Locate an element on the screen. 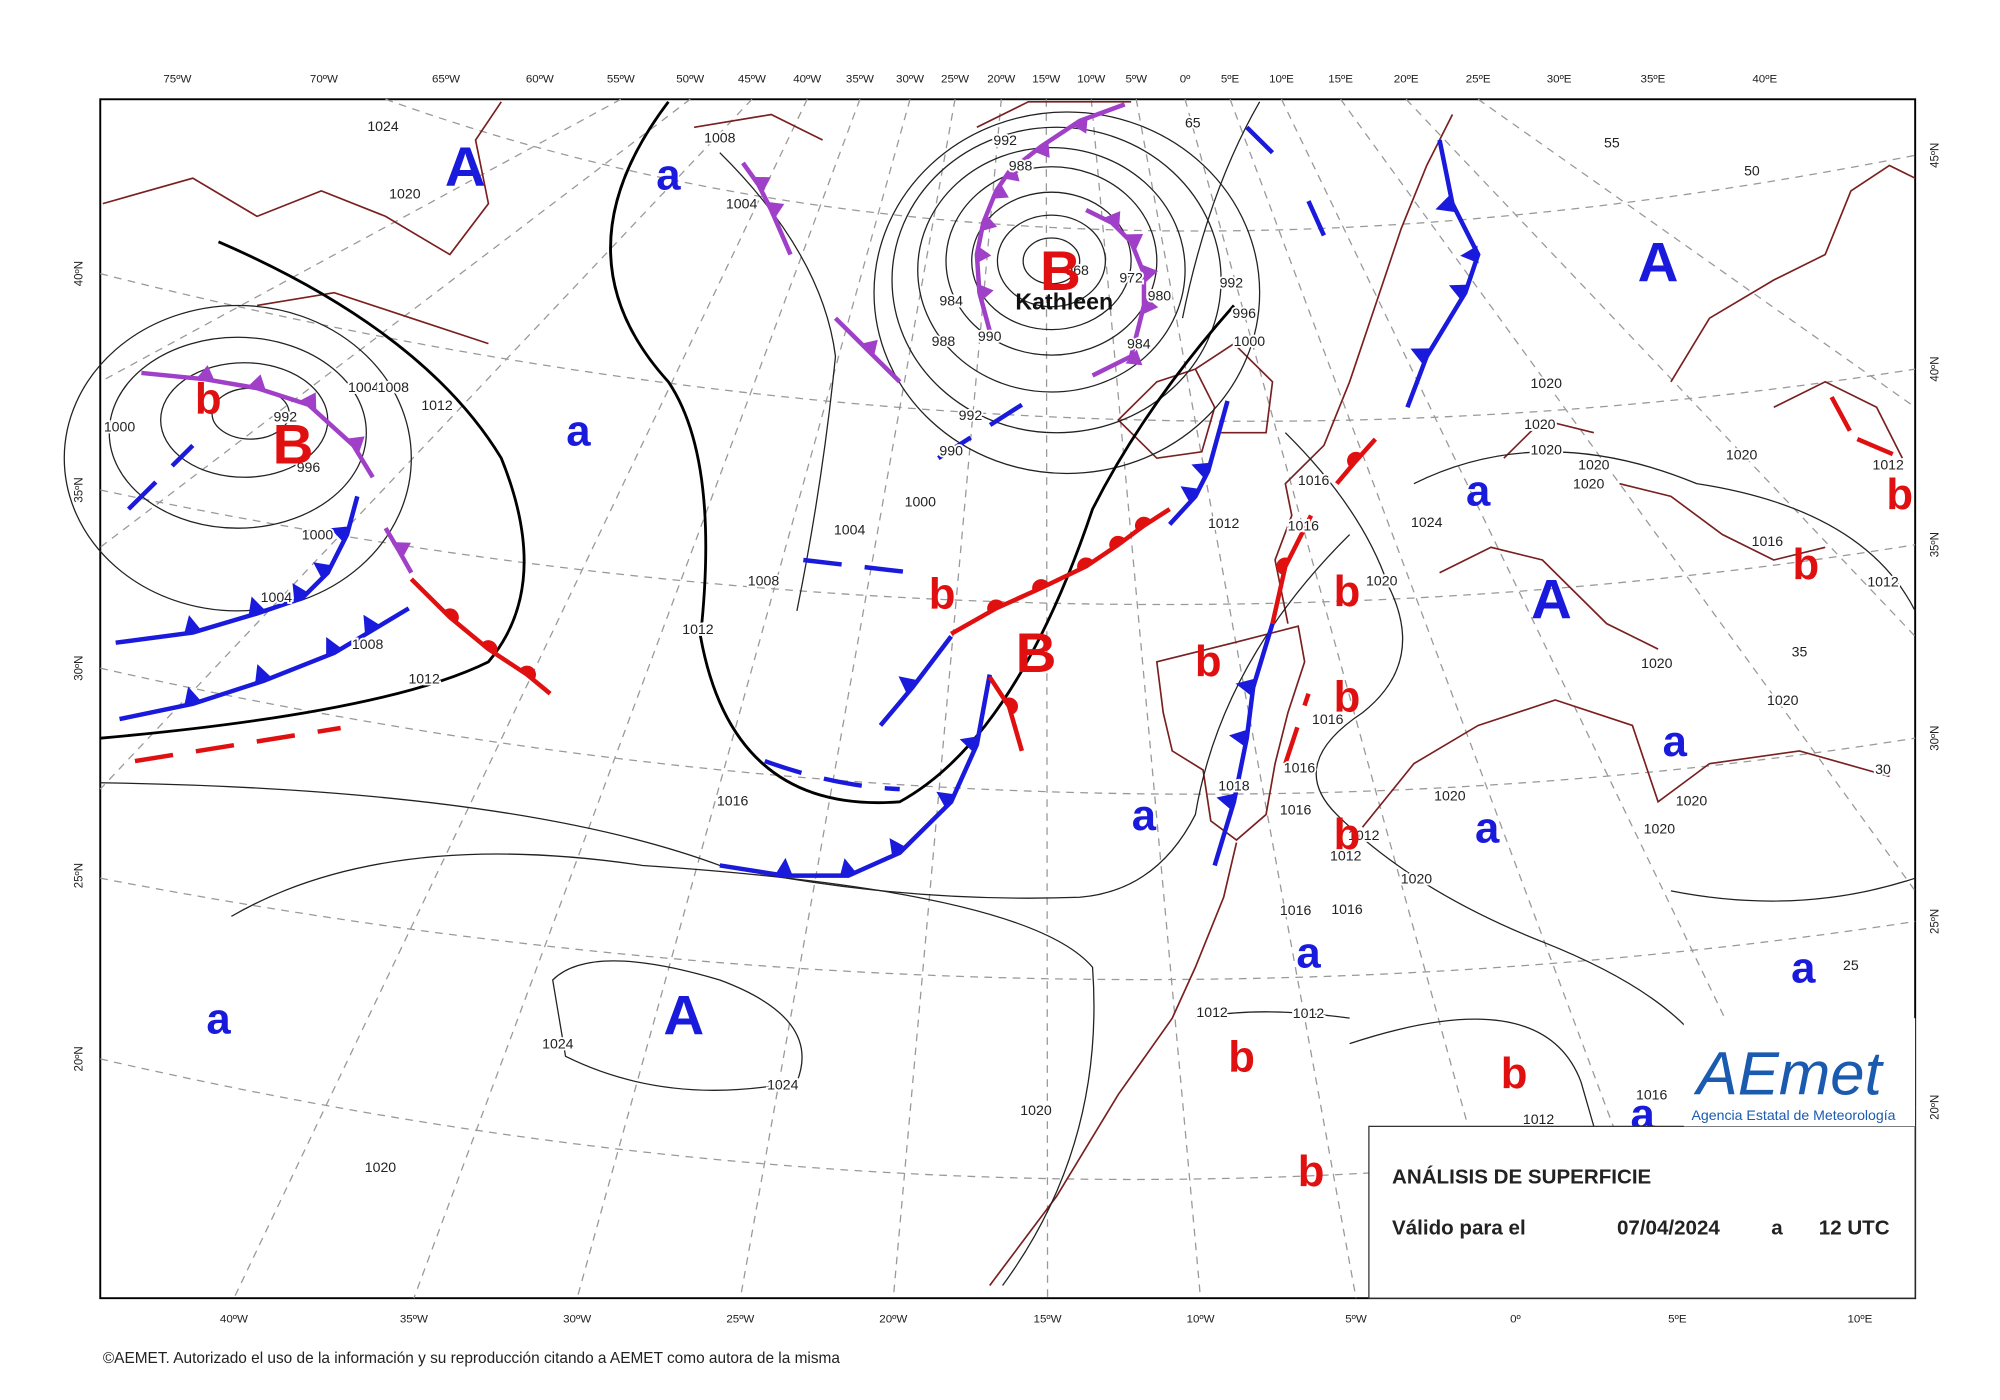 This screenshot has width=2000, height=1400. info-title: ANÁLISIS DE SUPERFICIE is located at coordinates (1521, 1177).